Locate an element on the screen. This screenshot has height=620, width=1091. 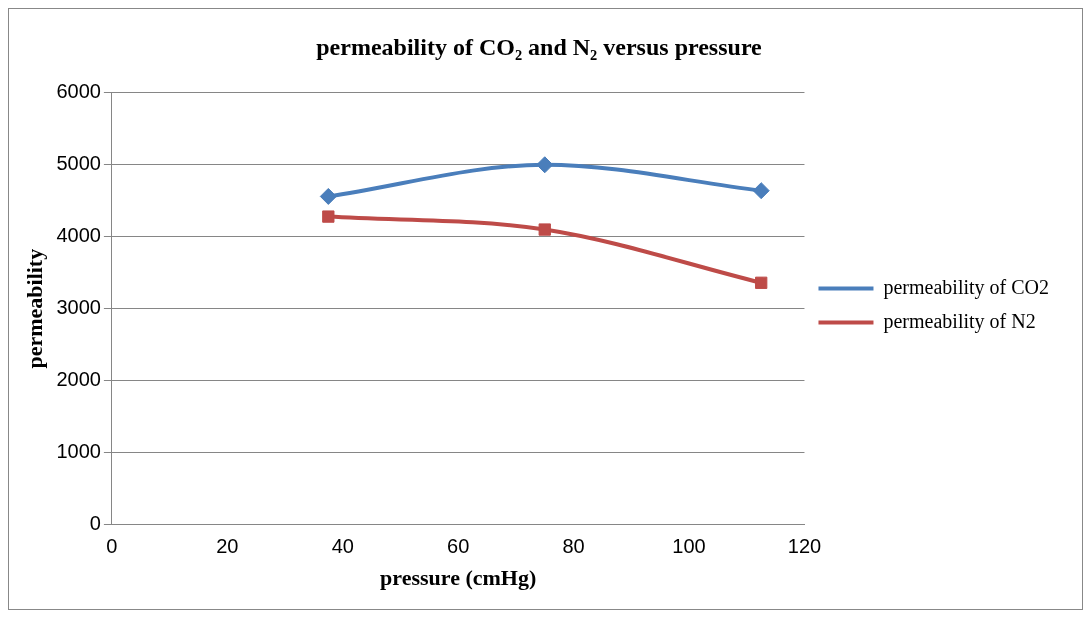
y-tick-label: 3000 is located at coordinates (78, 307).